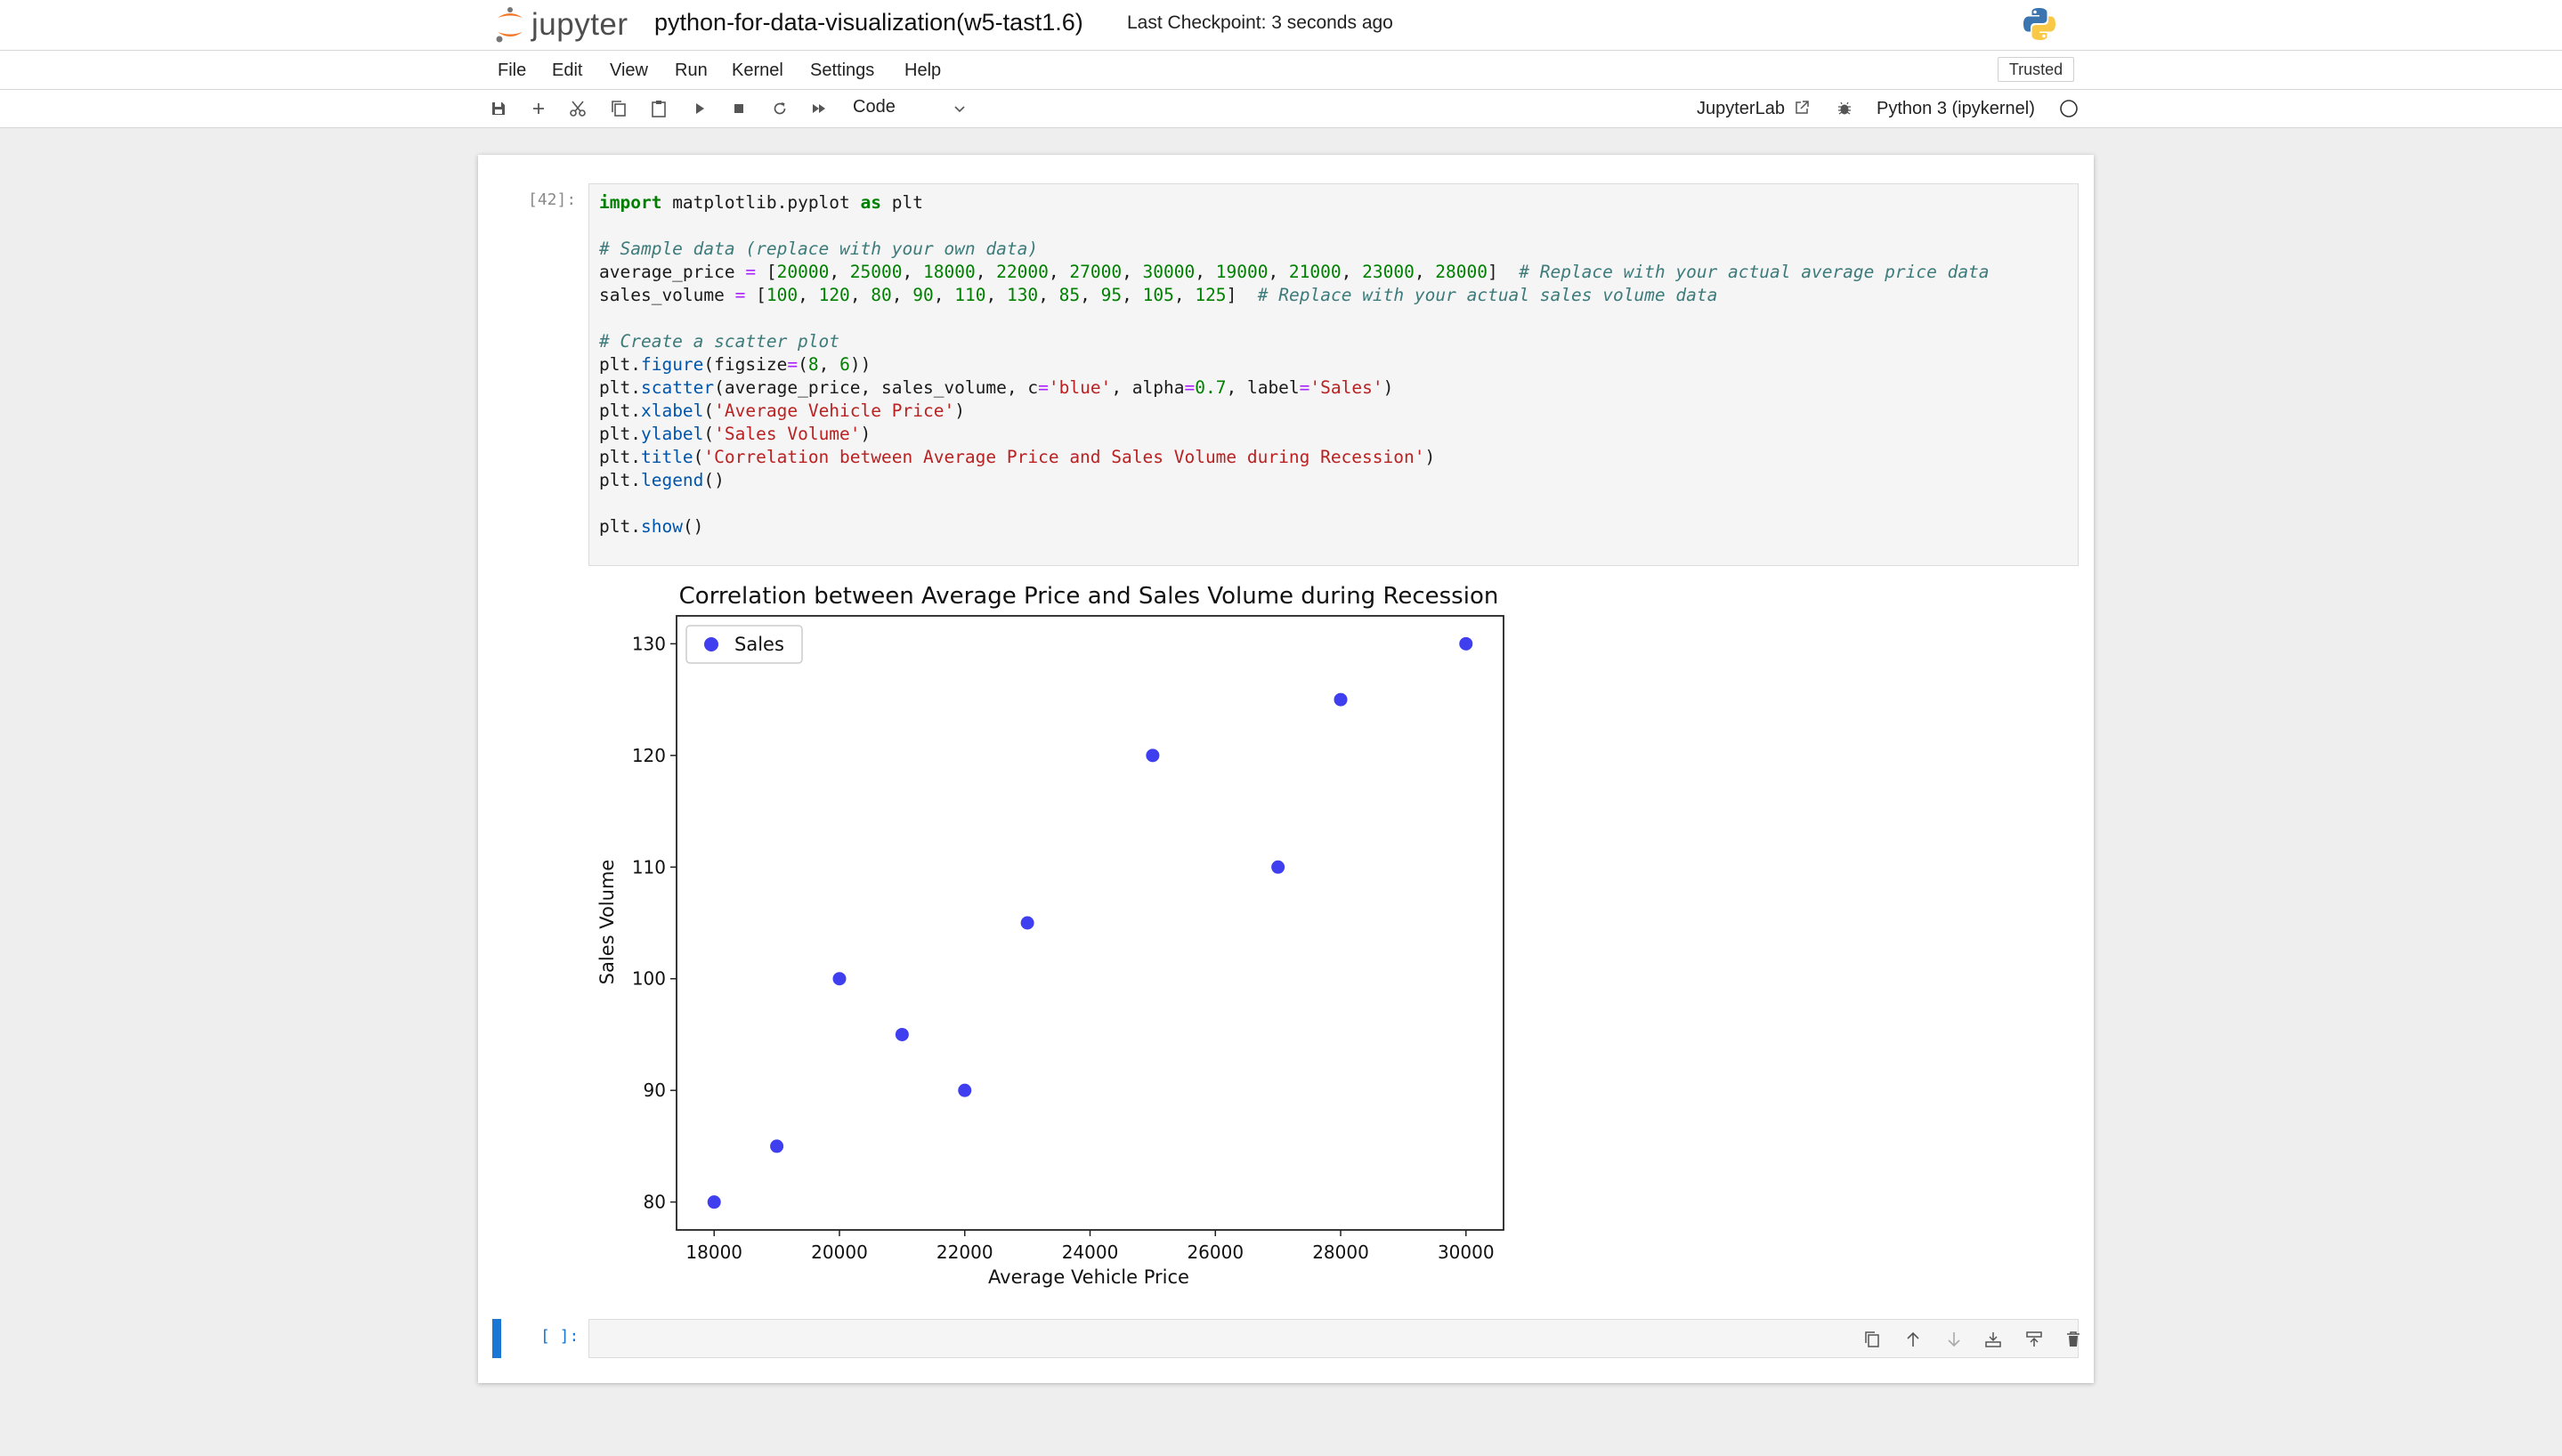  What do you see at coordinates (1741, 108) in the screenshot?
I see `jupyterlab-label: JupyterLab` at bounding box center [1741, 108].